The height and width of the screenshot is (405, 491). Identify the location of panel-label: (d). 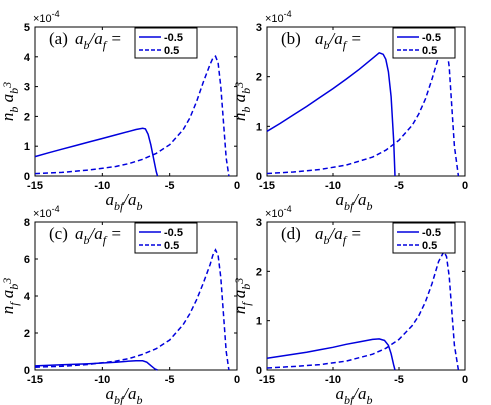
(291, 233).